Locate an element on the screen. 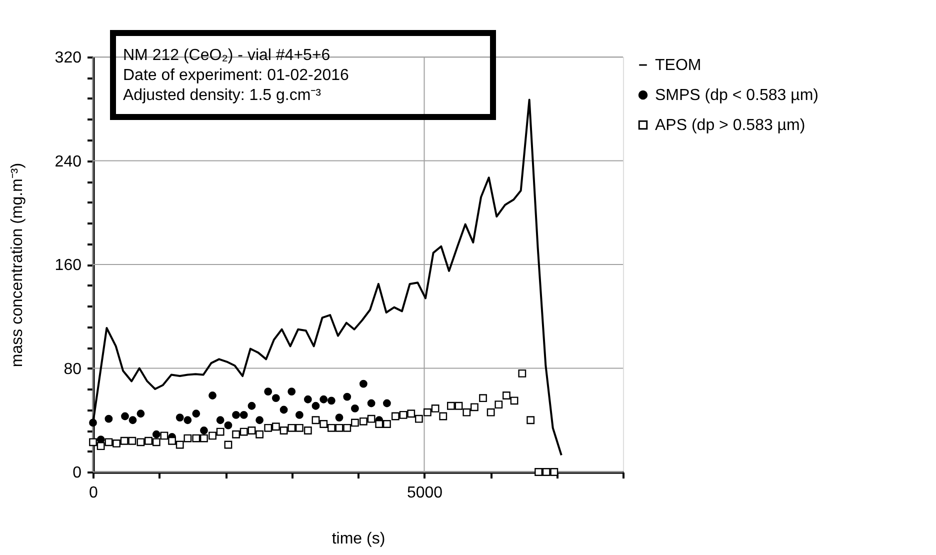  annotation: NM 212 (CeO₂) - vial #4+5+6 is located at coordinates (226, 55).